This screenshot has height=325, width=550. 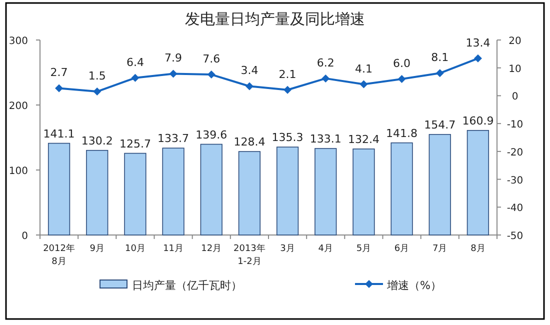 What do you see at coordinates (326, 139) in the screenshot?
I see `data-label: 133.1` at bounding box center [326, 139].